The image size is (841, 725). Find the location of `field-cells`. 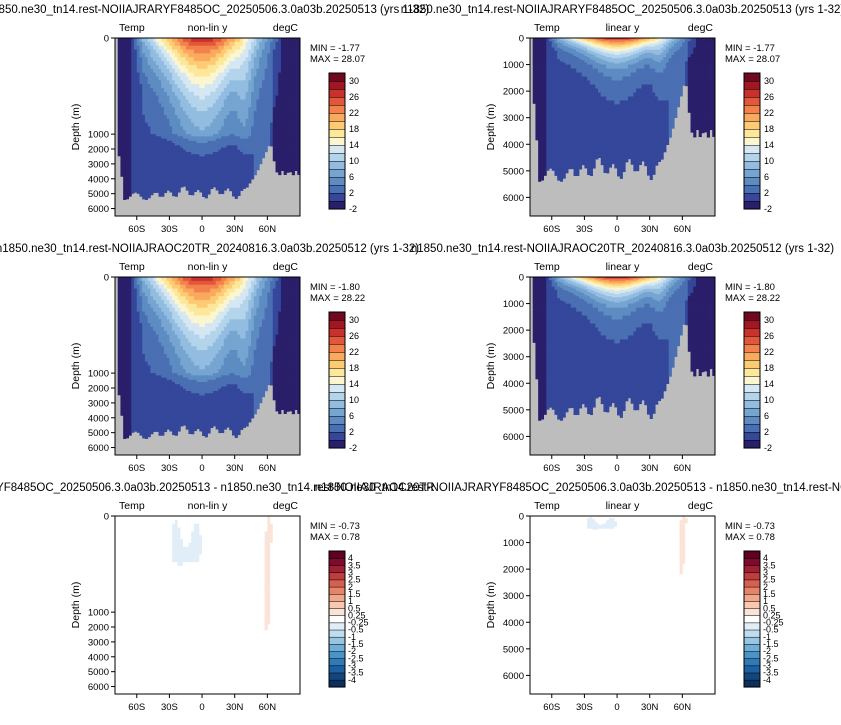

field-cells is located at coordinates (208, 119).